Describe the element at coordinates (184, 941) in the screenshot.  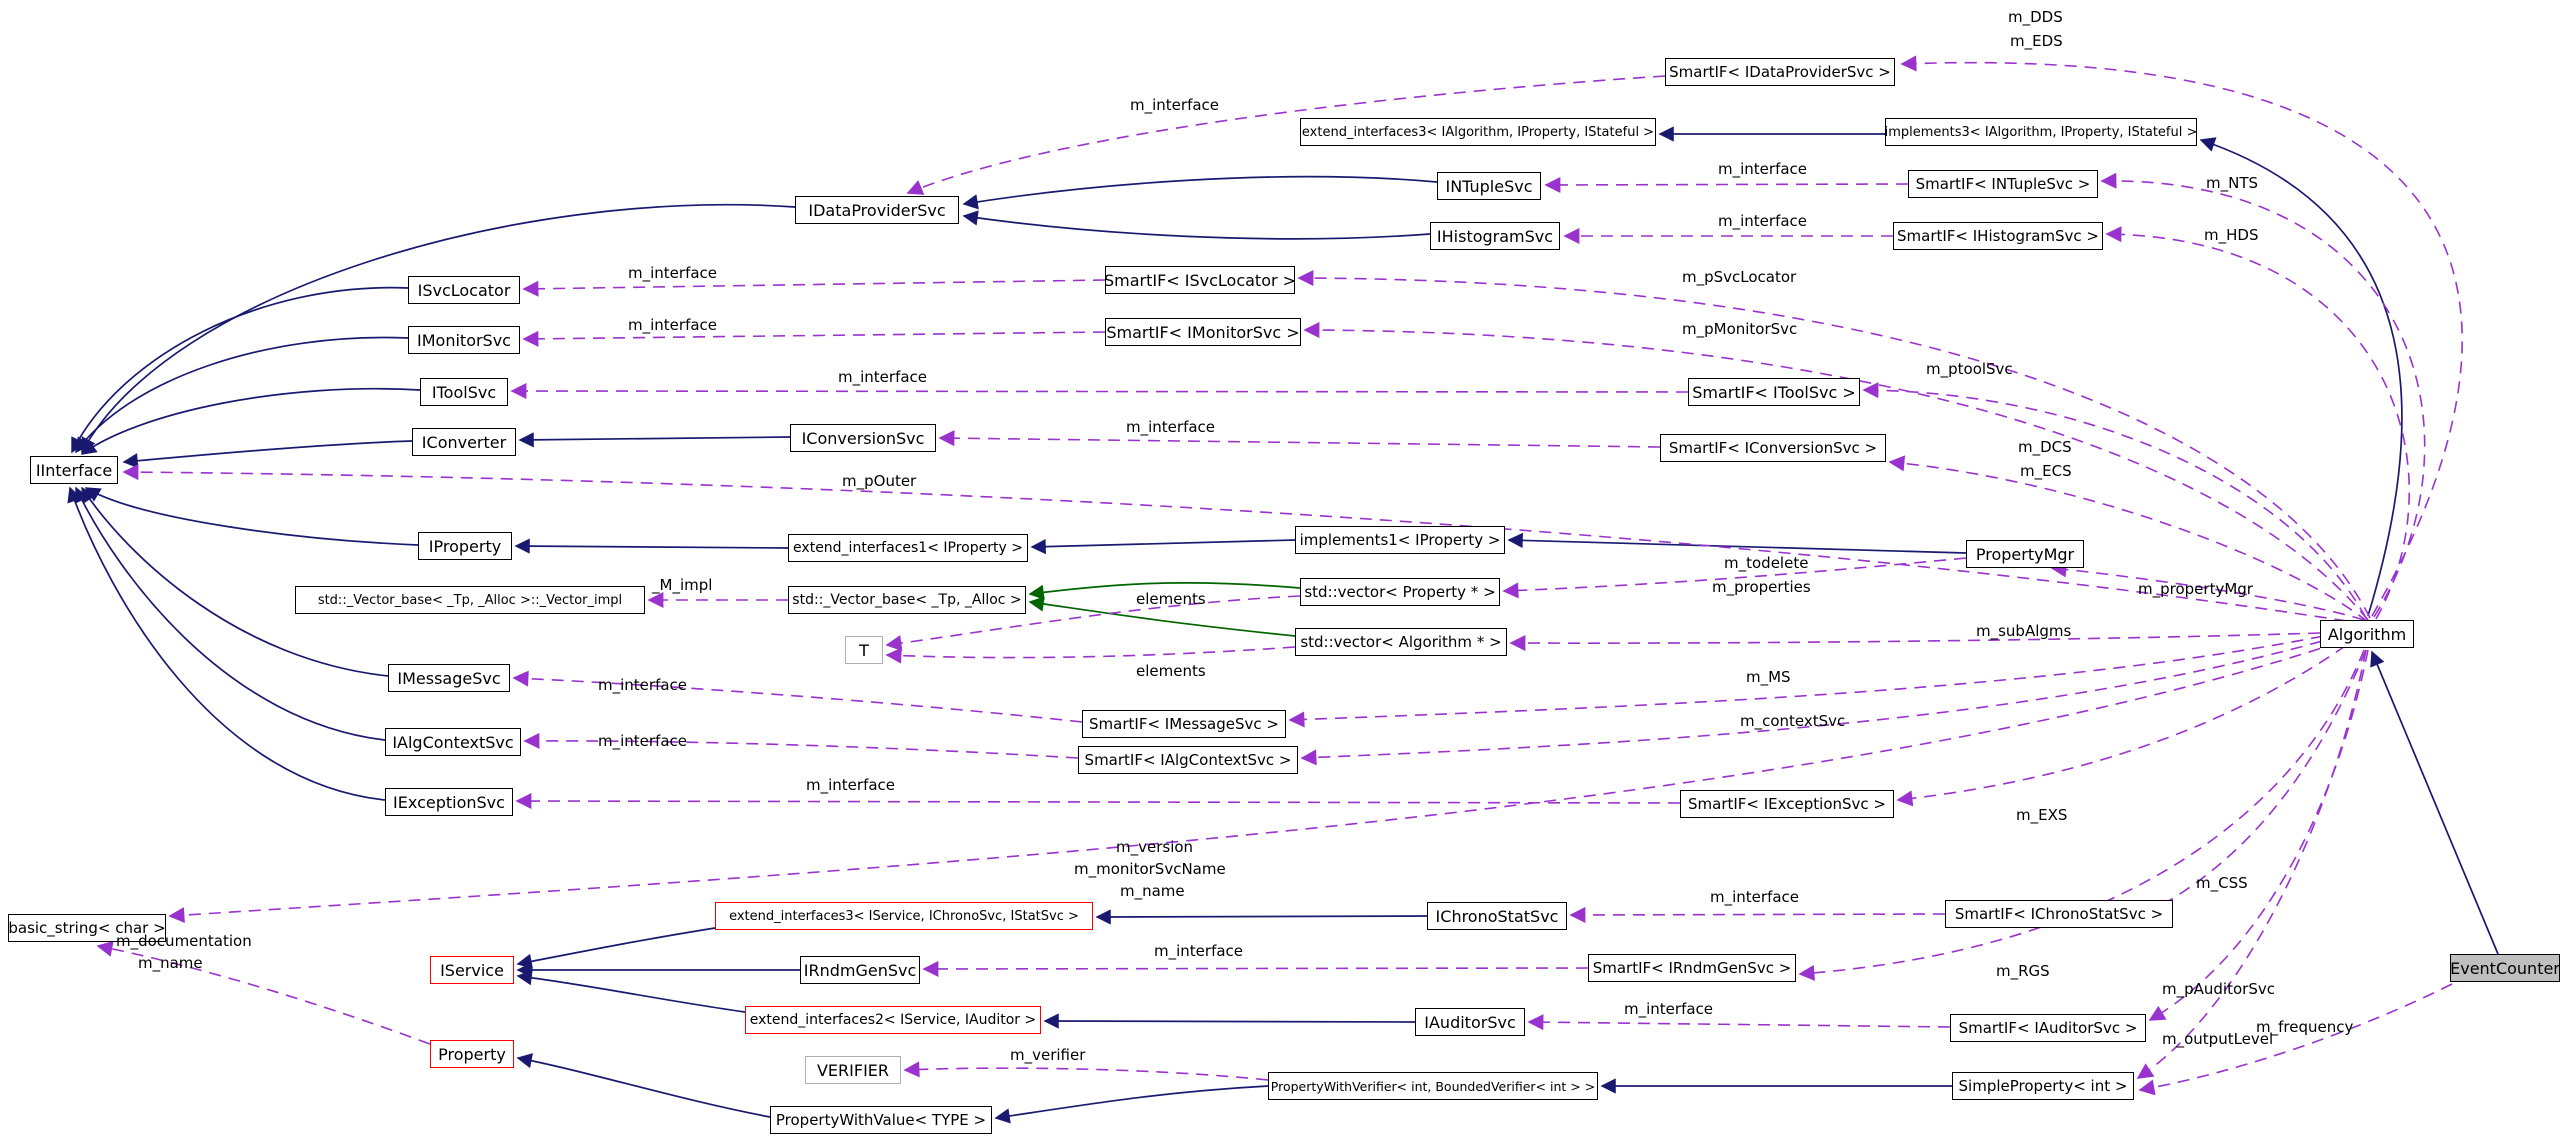
I see `edge-label-m-documentation: m_documentation` at that location.